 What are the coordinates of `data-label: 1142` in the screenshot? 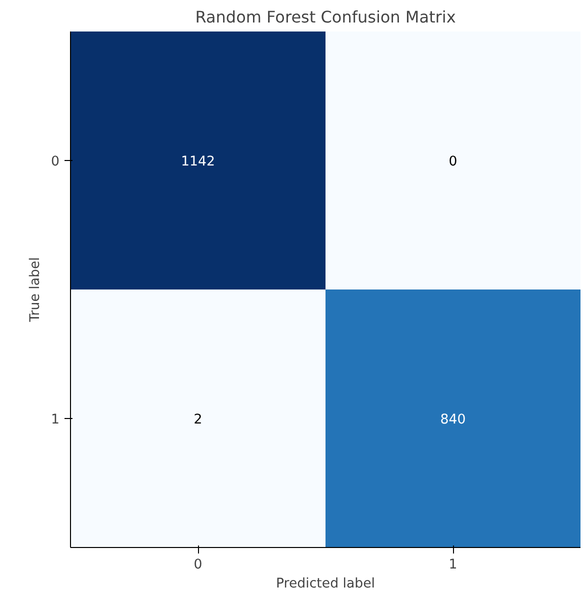 It's located at (198, 162).